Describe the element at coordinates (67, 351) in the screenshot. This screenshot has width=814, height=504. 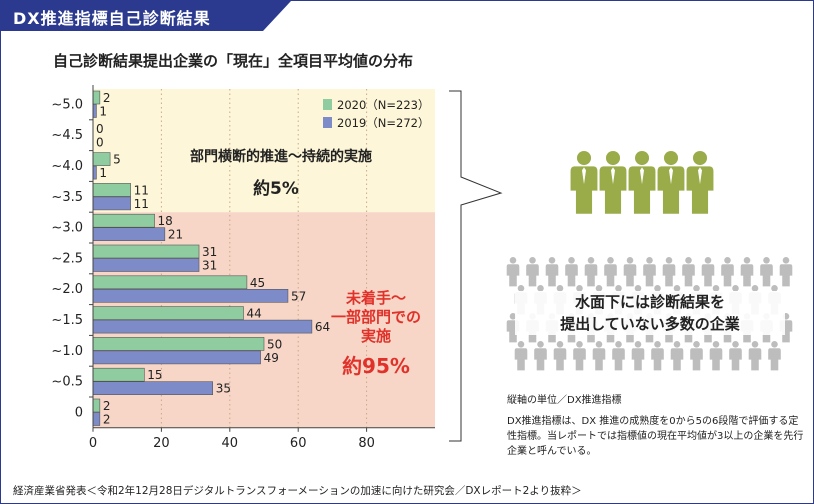
I see `y-tick-label: ~1.0` at that location.